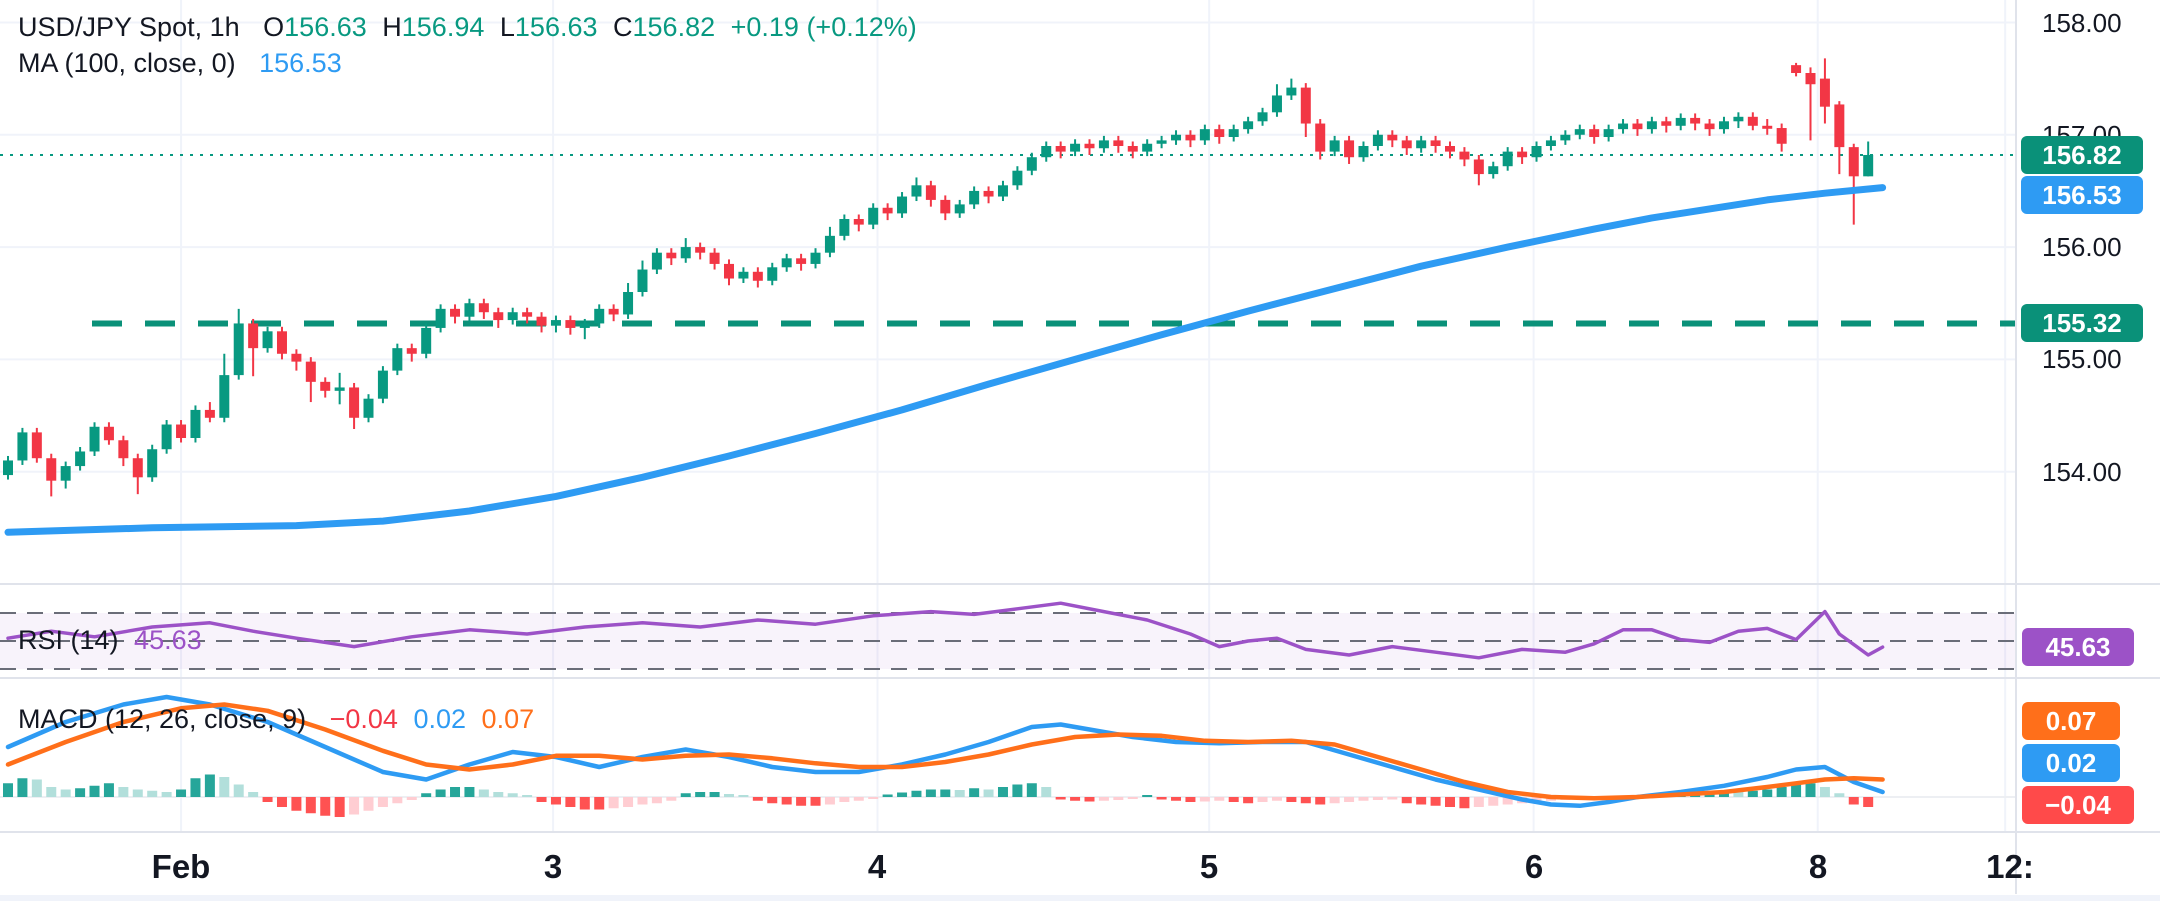 The image size is (2160, 901). What do you see at coordinates (823, 27) in the screenshot?
I see `change-value: +0.19 (+0.12%)` at bounding box center [823, 27].